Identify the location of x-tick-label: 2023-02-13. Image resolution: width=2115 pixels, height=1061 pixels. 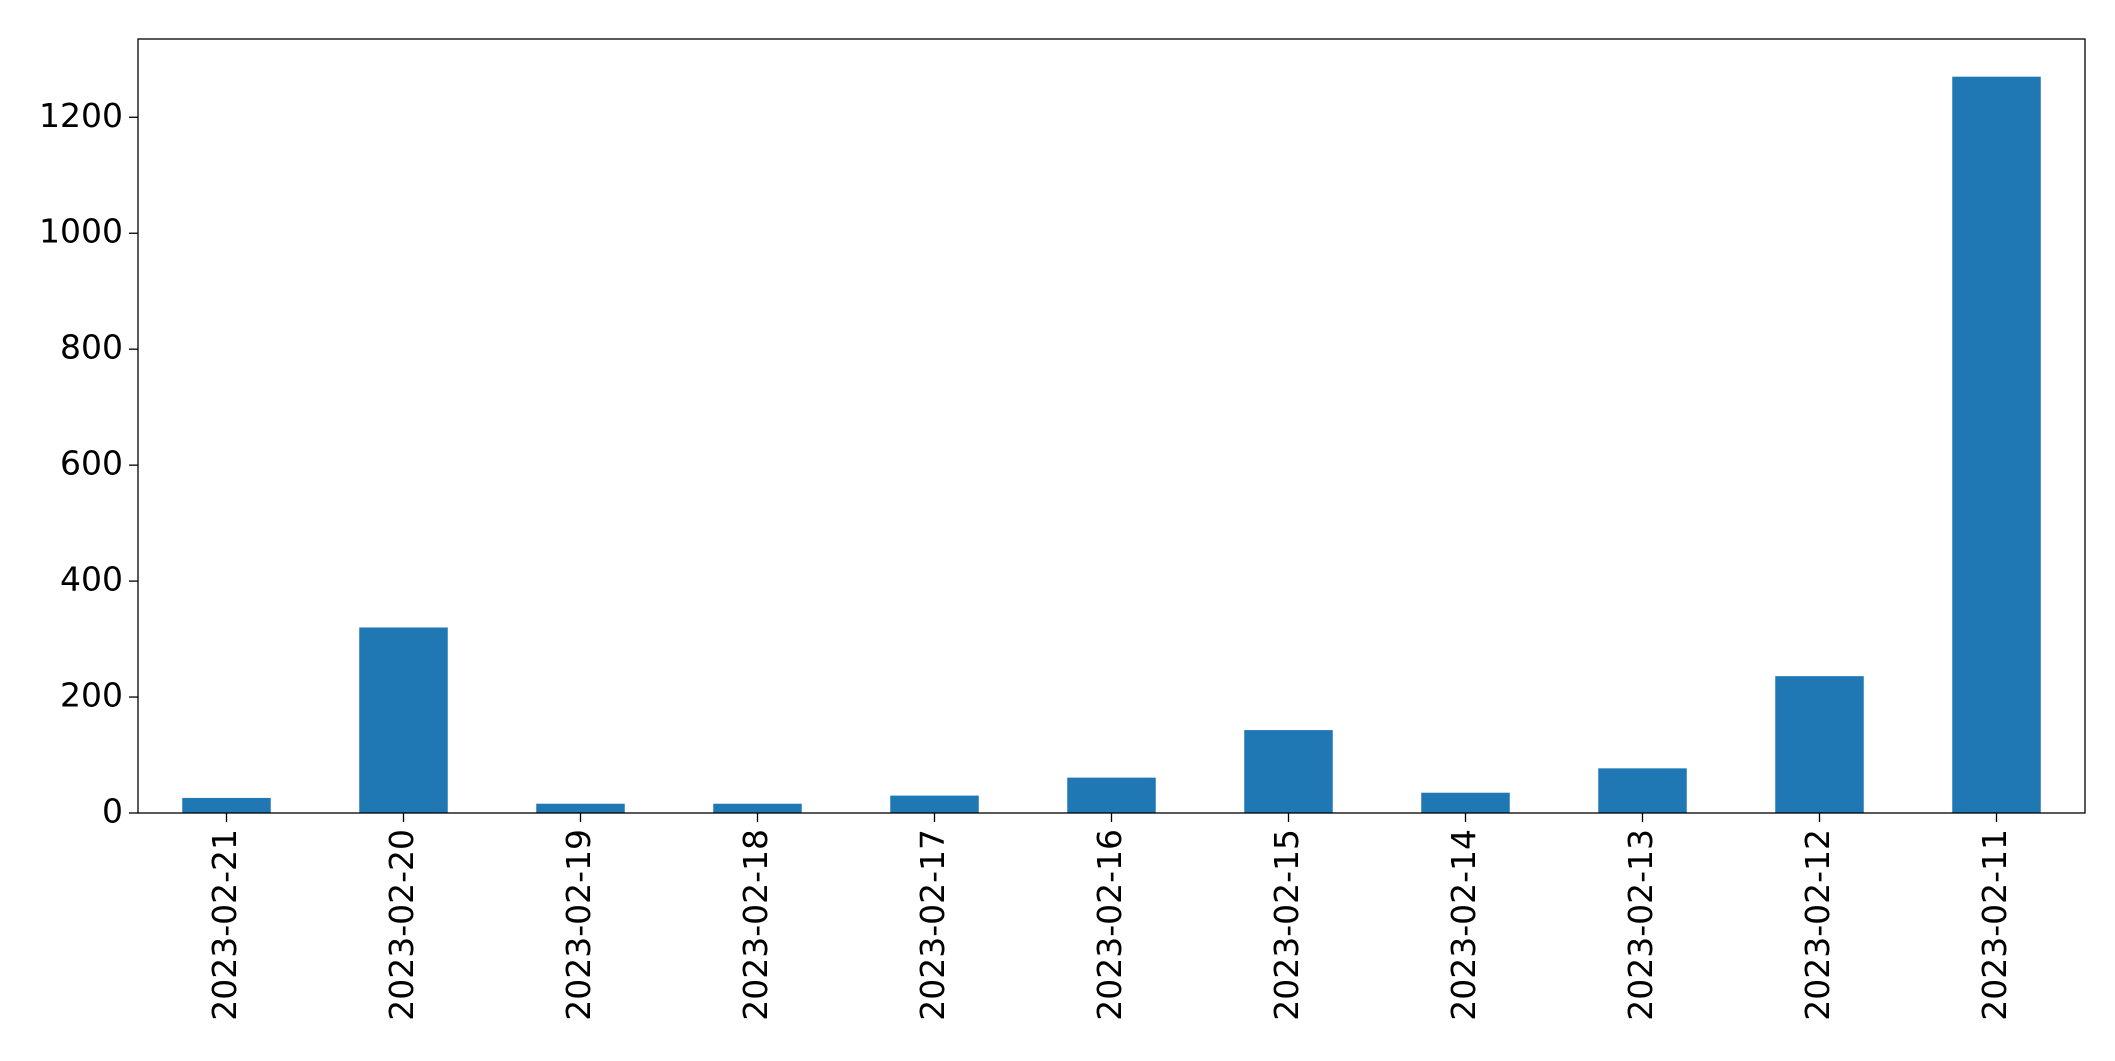
(1640, 925).